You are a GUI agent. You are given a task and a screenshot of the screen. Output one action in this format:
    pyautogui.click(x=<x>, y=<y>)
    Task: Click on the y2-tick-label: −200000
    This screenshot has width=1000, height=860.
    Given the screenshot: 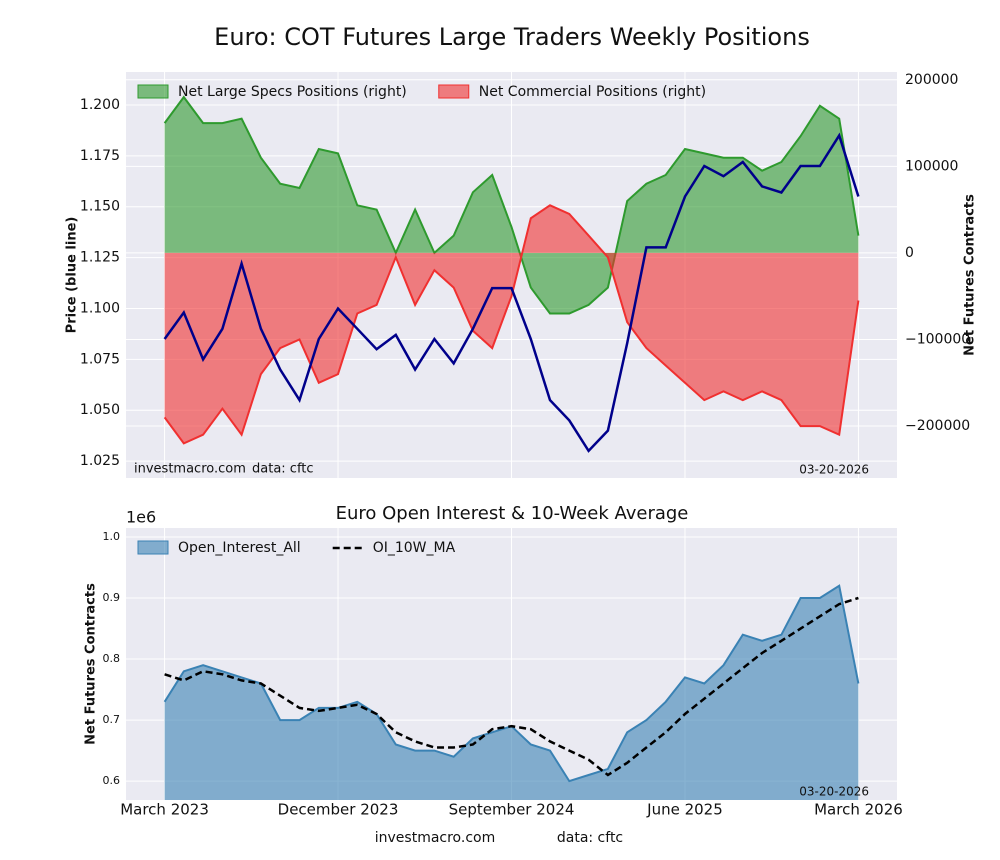 What is the action you would take?
    pyautogui.click(x=937, y=426)
    